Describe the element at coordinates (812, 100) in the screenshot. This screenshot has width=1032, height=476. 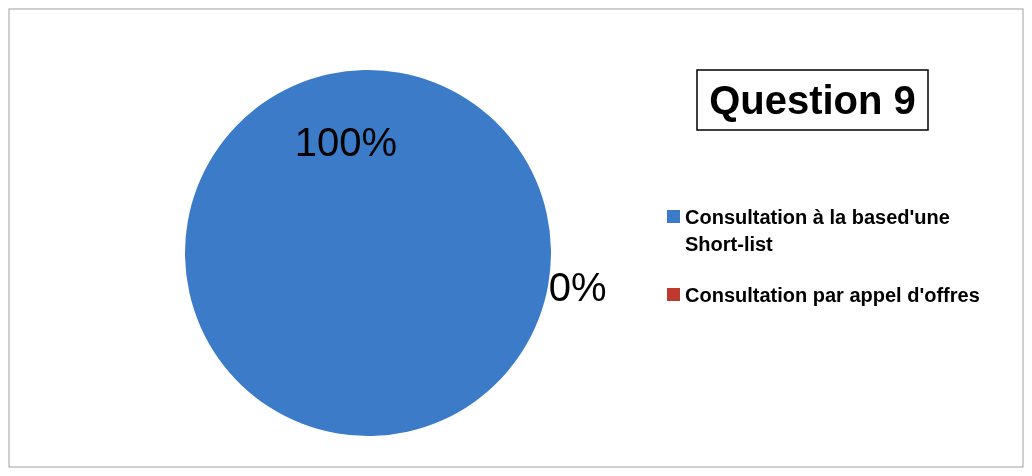
I see `chart-title: Question 9` at that location.